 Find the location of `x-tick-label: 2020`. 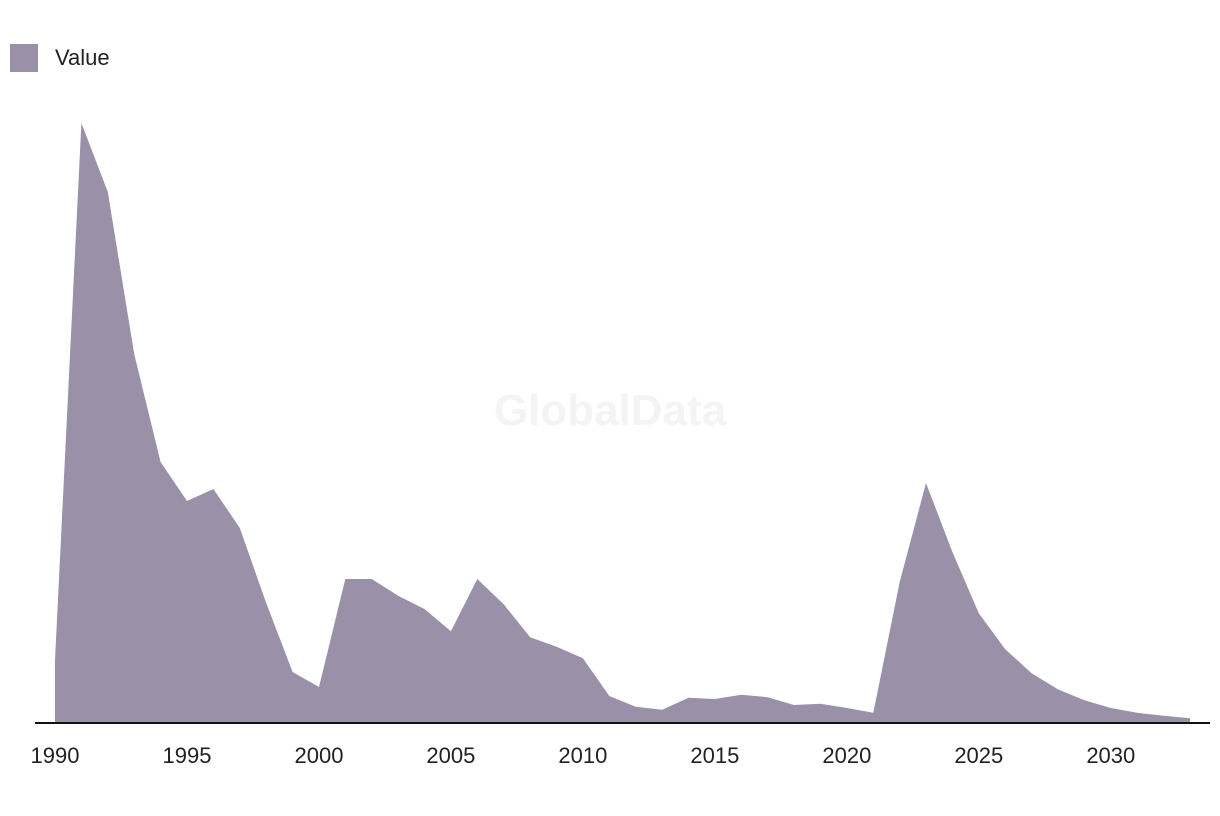

x-tick-label: 2020 is located at coordinates (846, 755).